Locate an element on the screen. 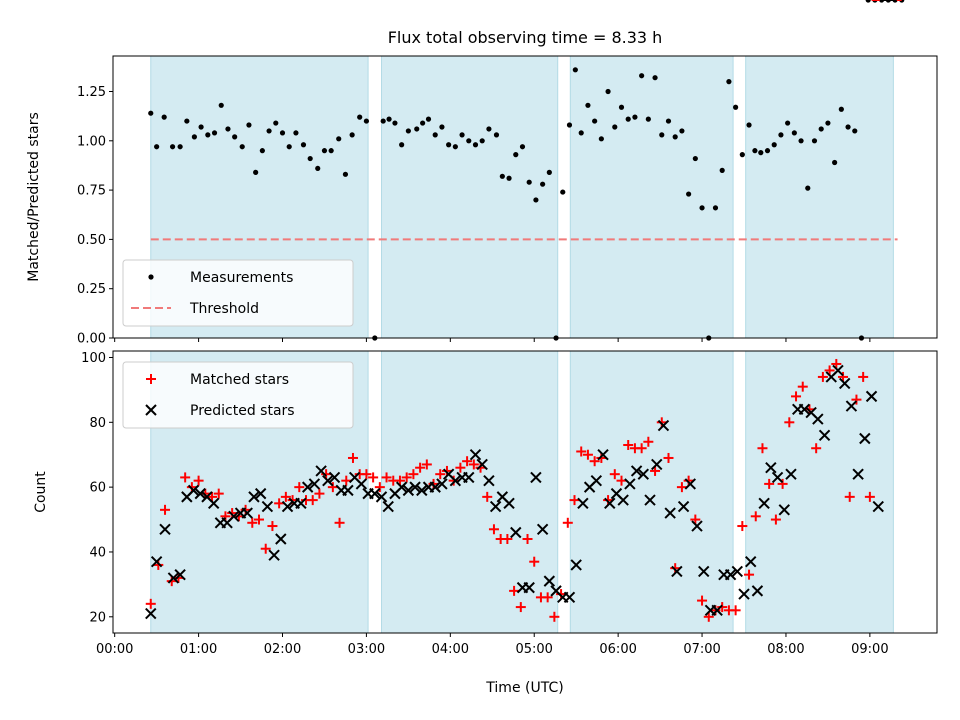  y-tick-label: 1.25 is located at coordinates (91, 92).